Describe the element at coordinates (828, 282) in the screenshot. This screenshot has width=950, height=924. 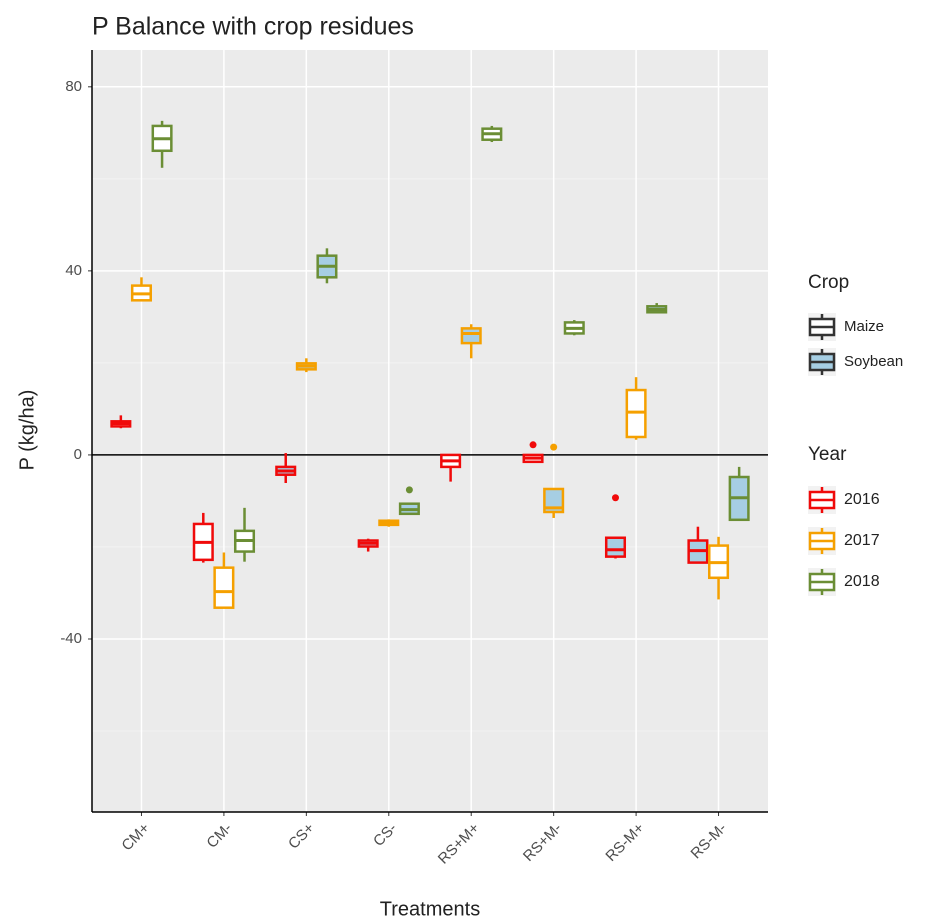
I see `legend-title: Crop` at that location.